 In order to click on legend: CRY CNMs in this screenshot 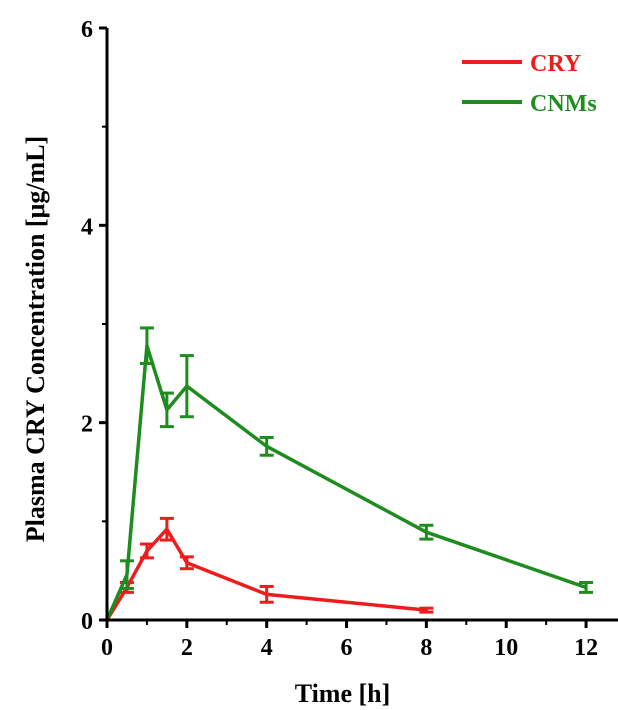, I will do `click(529, 84)`.